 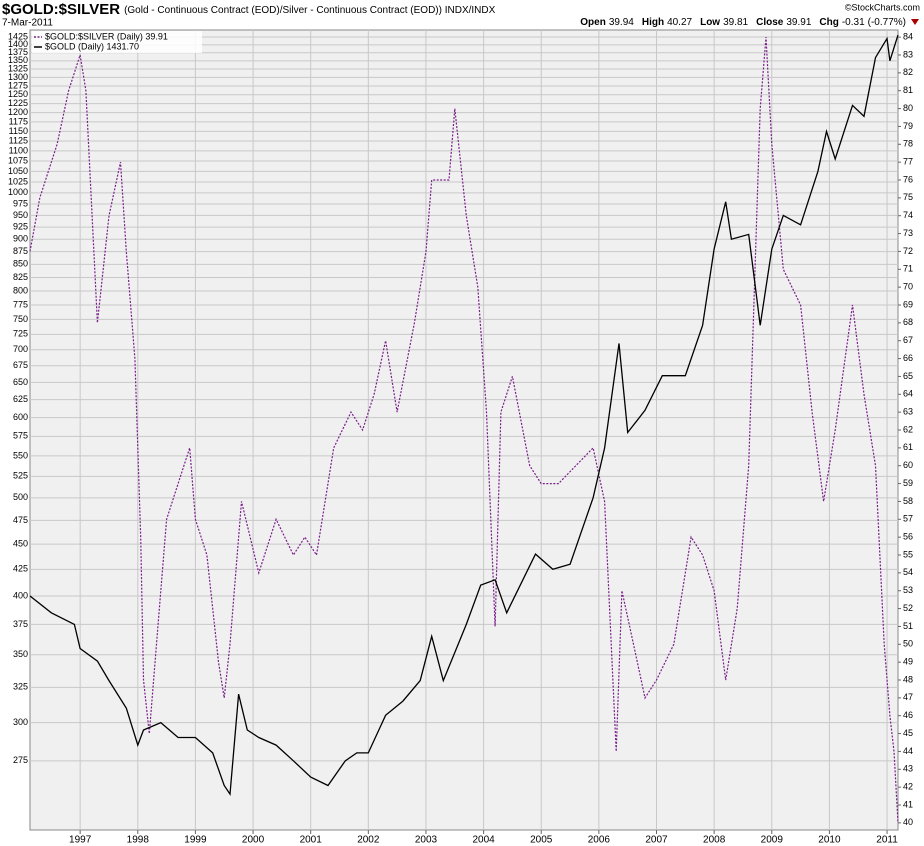 I want to click on legend-label: $GOLD (Daily) 1431.70, so click(x=92, y=46).